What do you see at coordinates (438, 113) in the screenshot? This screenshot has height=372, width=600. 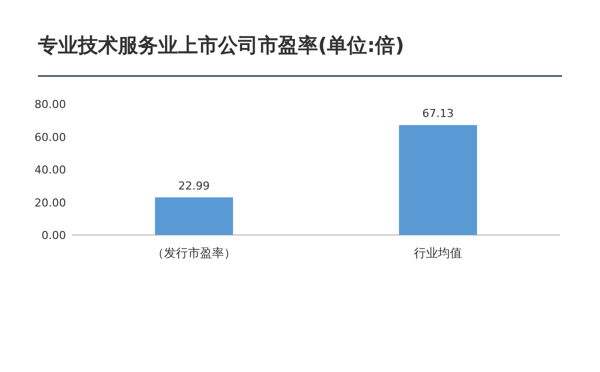 I see `data-label: 67.13` at bounding box center [438, 113].